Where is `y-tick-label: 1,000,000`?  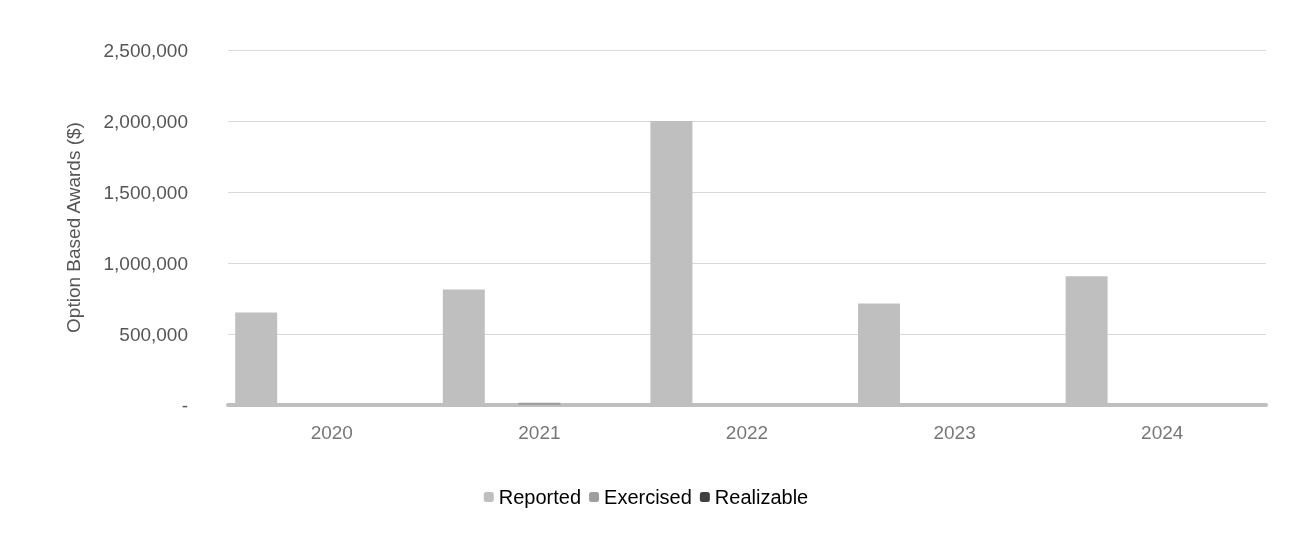
y-tick-label: 1,000,000 is located at coordinates (145, 263).